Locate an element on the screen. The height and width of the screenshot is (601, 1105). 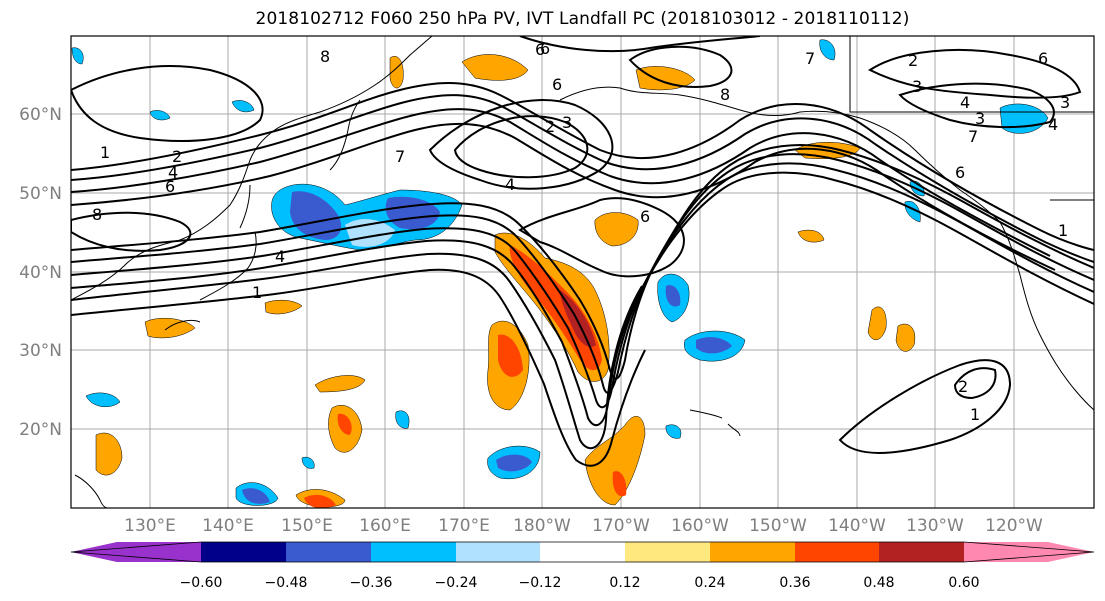
coastline-kamchatka is located at coordinates (345, 135).